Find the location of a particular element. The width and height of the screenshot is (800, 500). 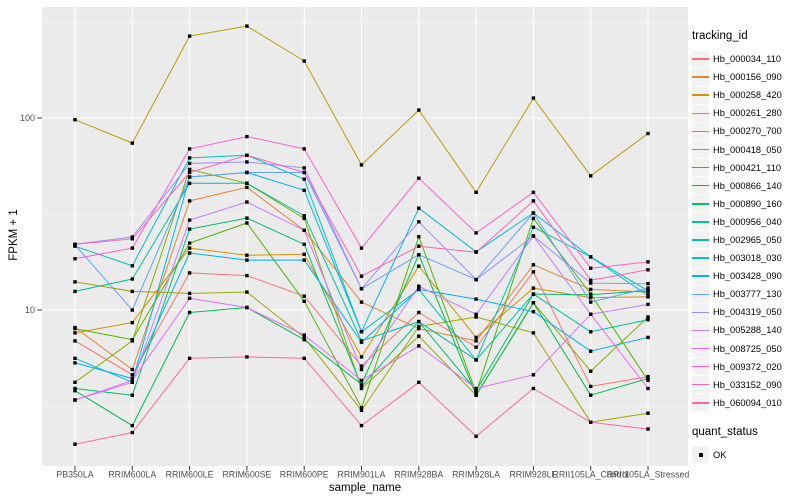

legend-item-label: OK is located at coordinates (720, 454).